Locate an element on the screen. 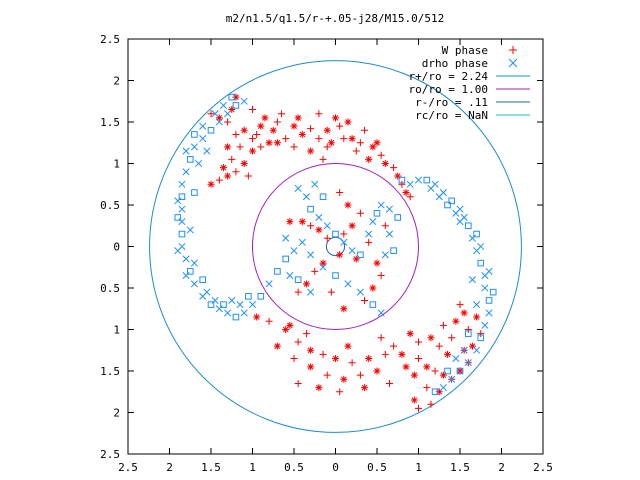  x-tick-label: 1.5 is located at coordinates (460, 467).